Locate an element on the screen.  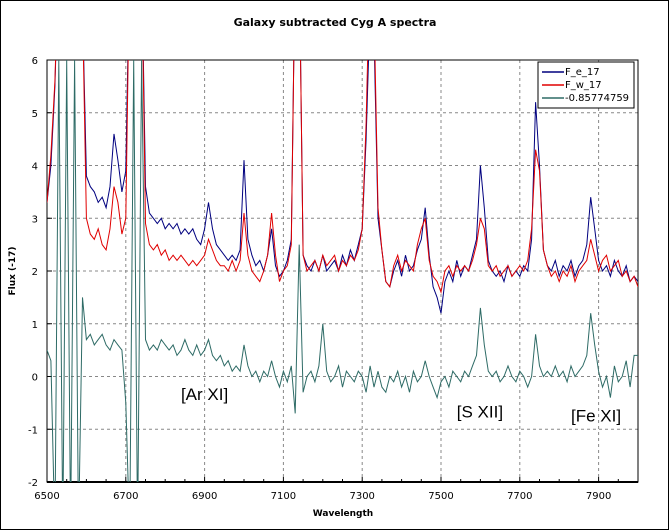
x-tick-label: 7900 is located at coordinates (598, 496).